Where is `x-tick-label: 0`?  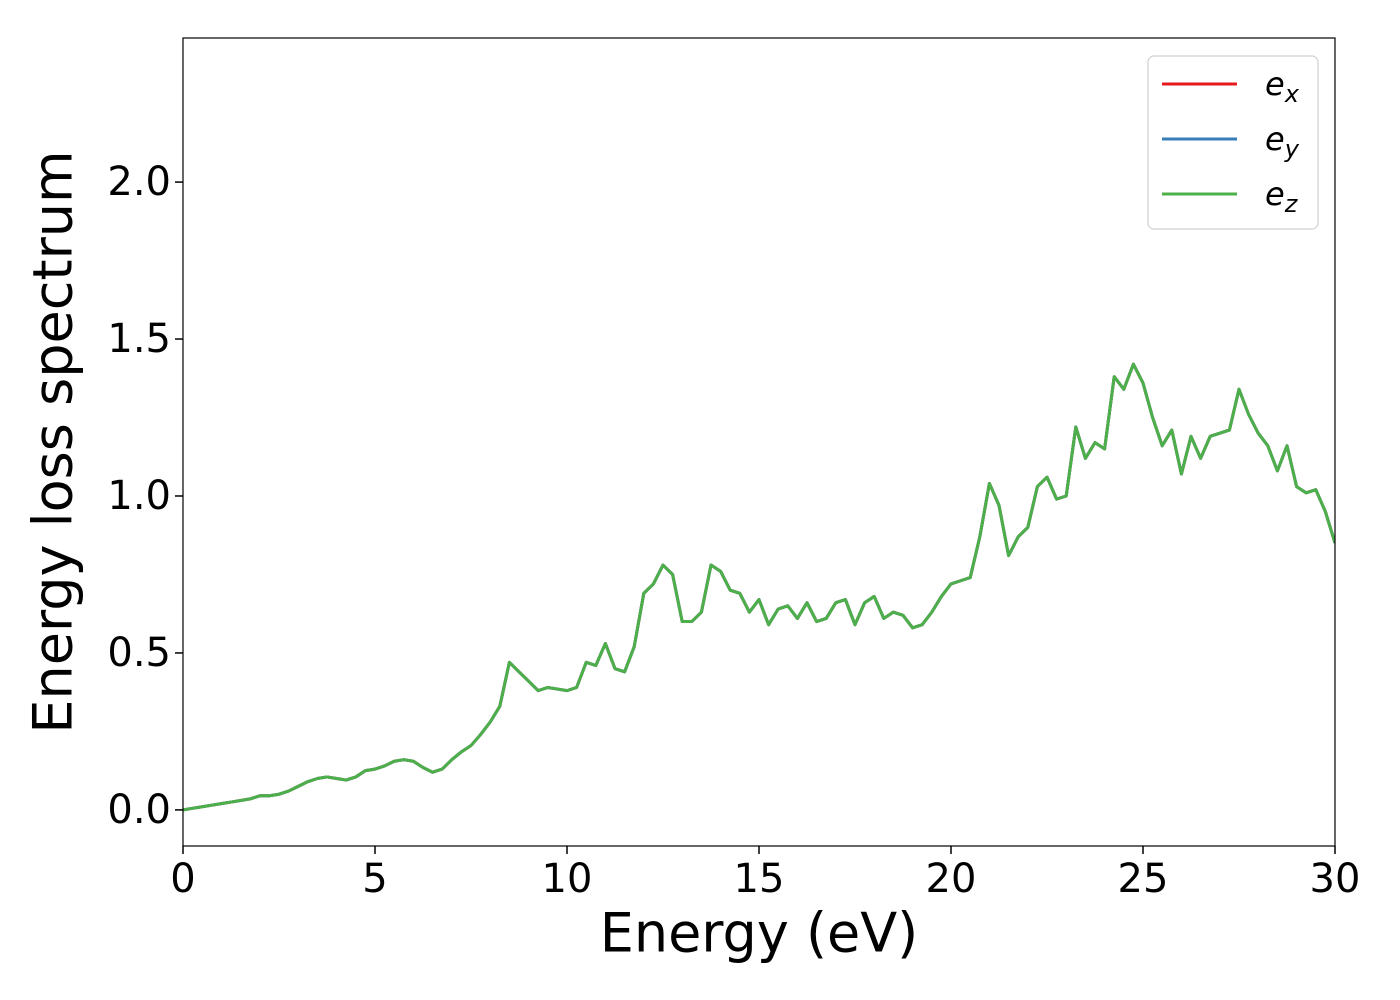
x-tick-label: 0 is located at coordinates (182, 879).